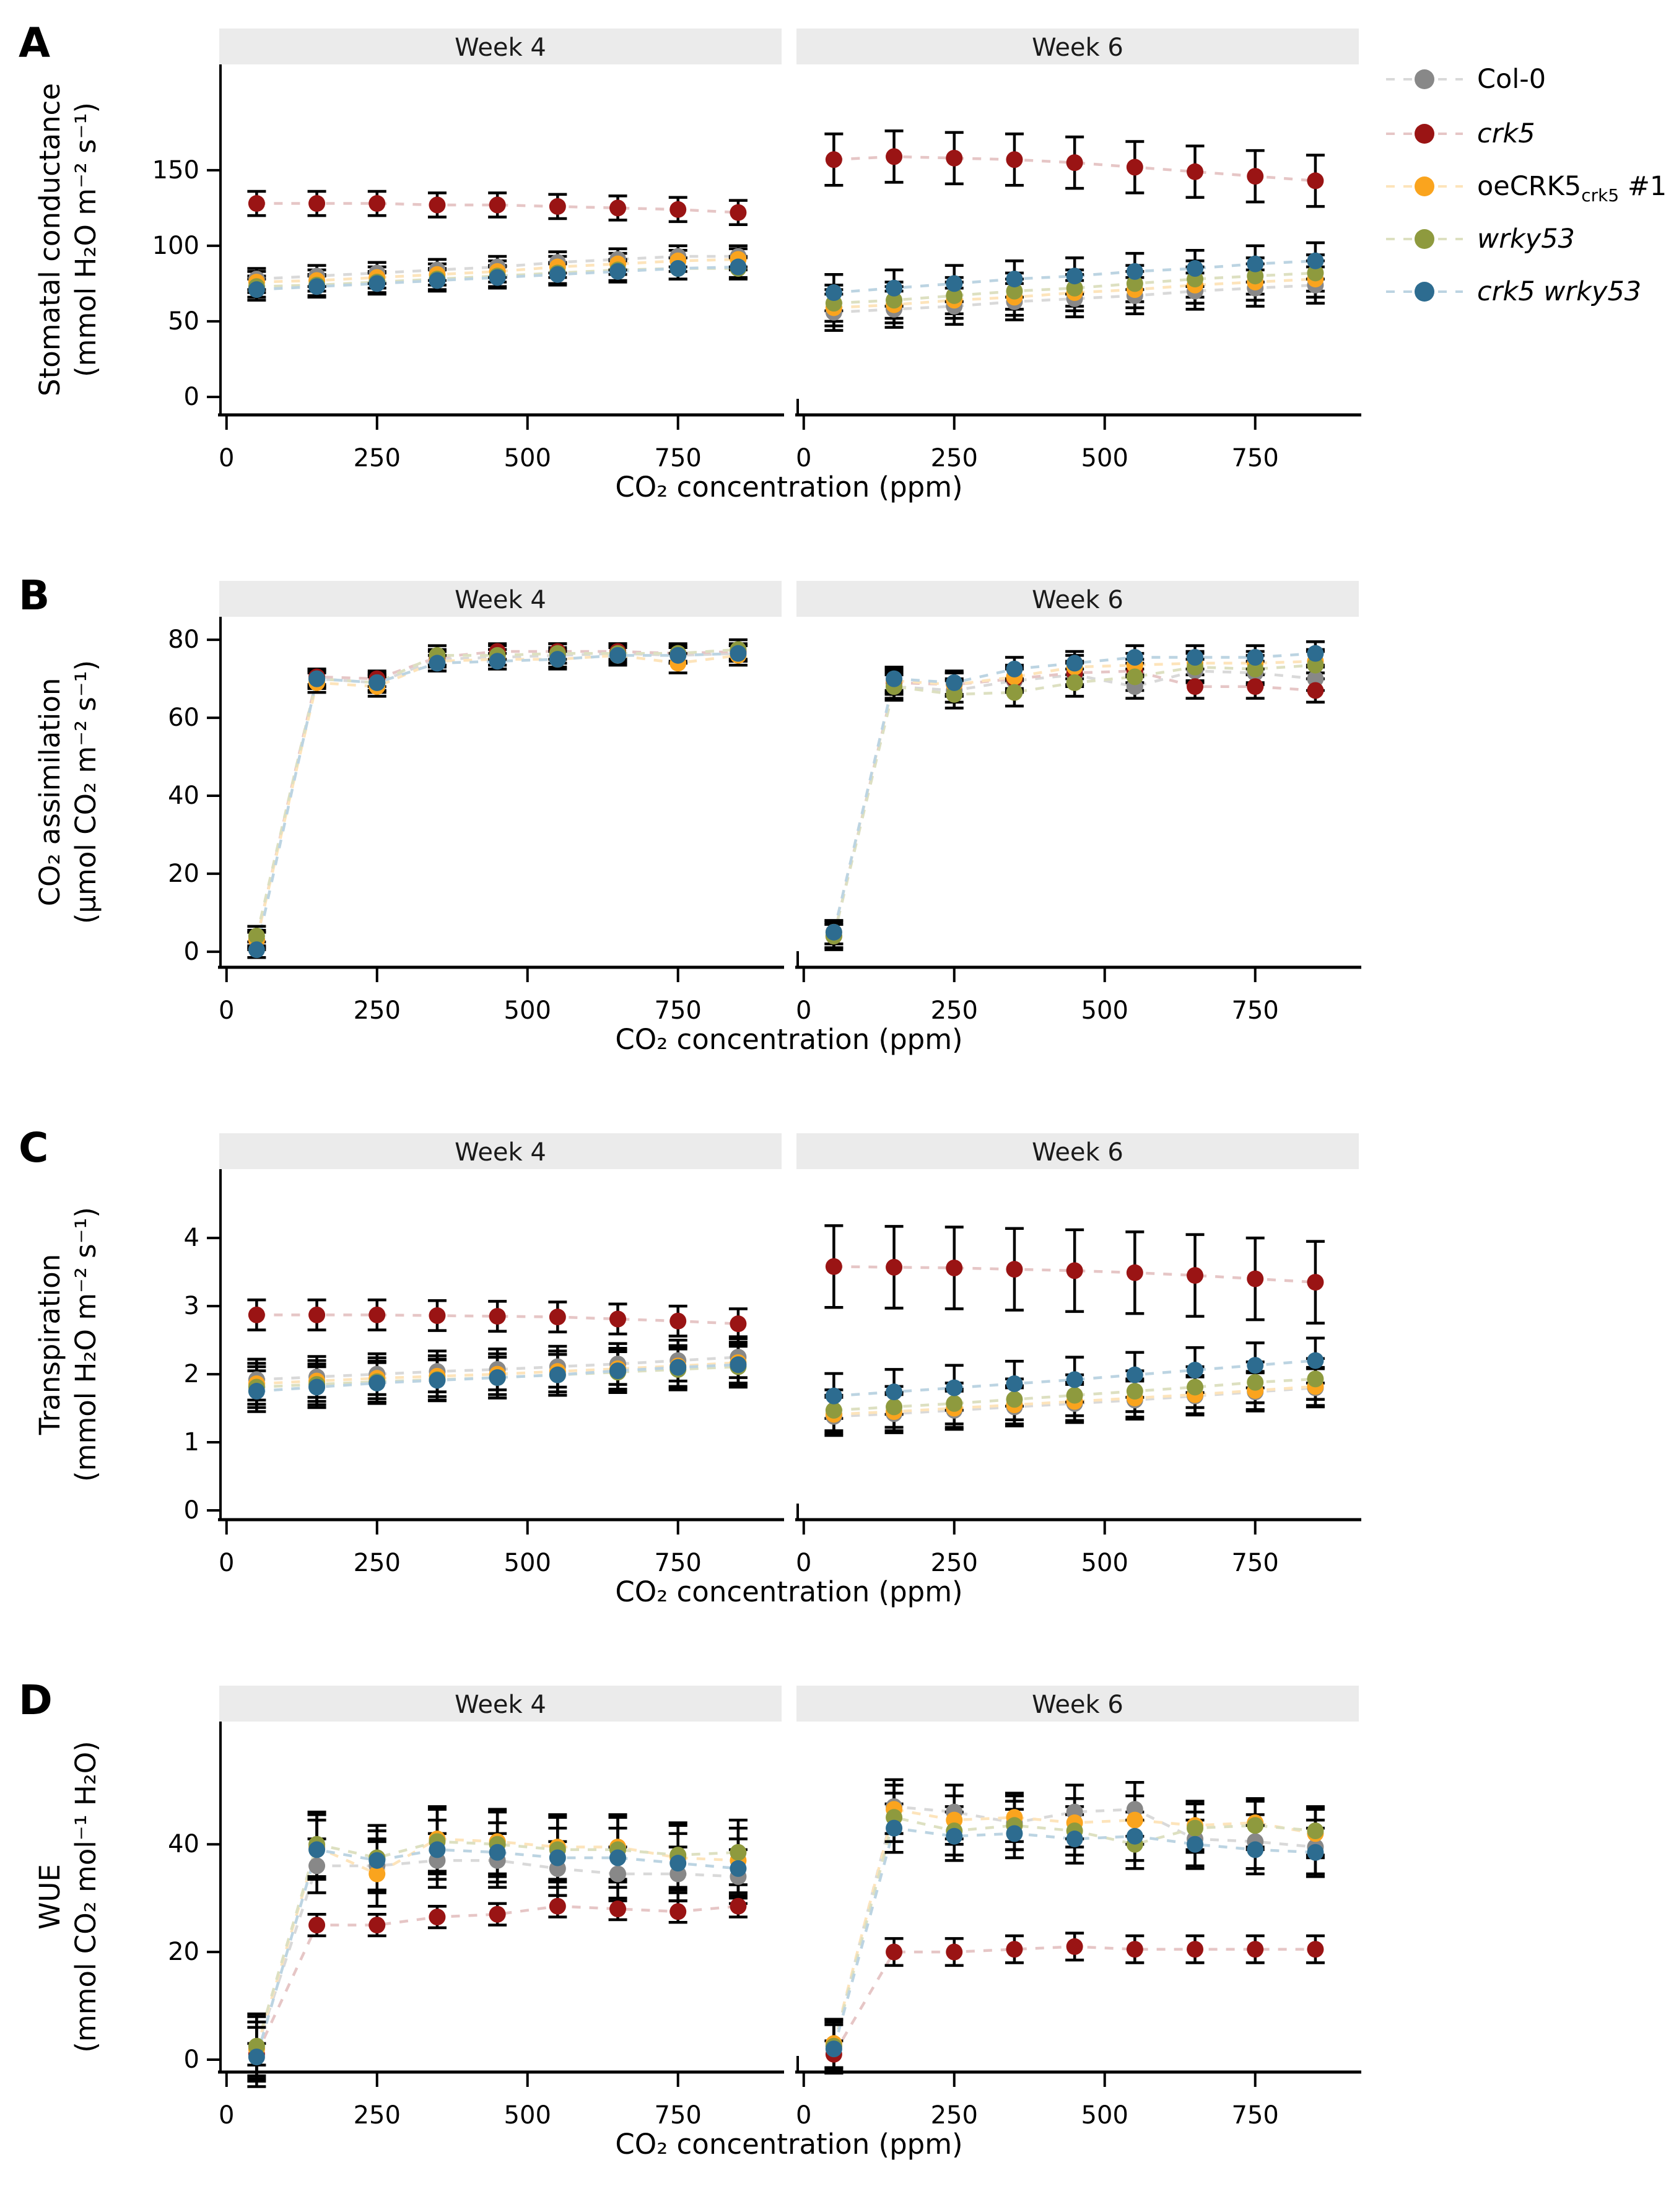 The height and width of the screenshot is (2212, 1679). Describe the element at coordinates (183, 1952) in the screenshot. I see `y-tick-label: 20` at that location.